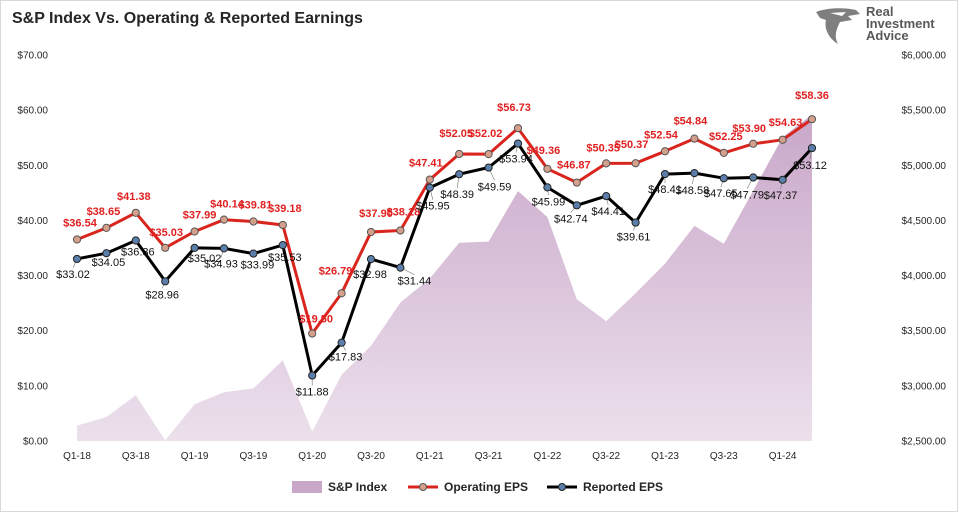 This screenshot has width=958, height=512. What do you see at coordinates (312, 392) in the screenshot?
I see `reported-eps-data-label: $11.88` at bounding box center [312, 392].